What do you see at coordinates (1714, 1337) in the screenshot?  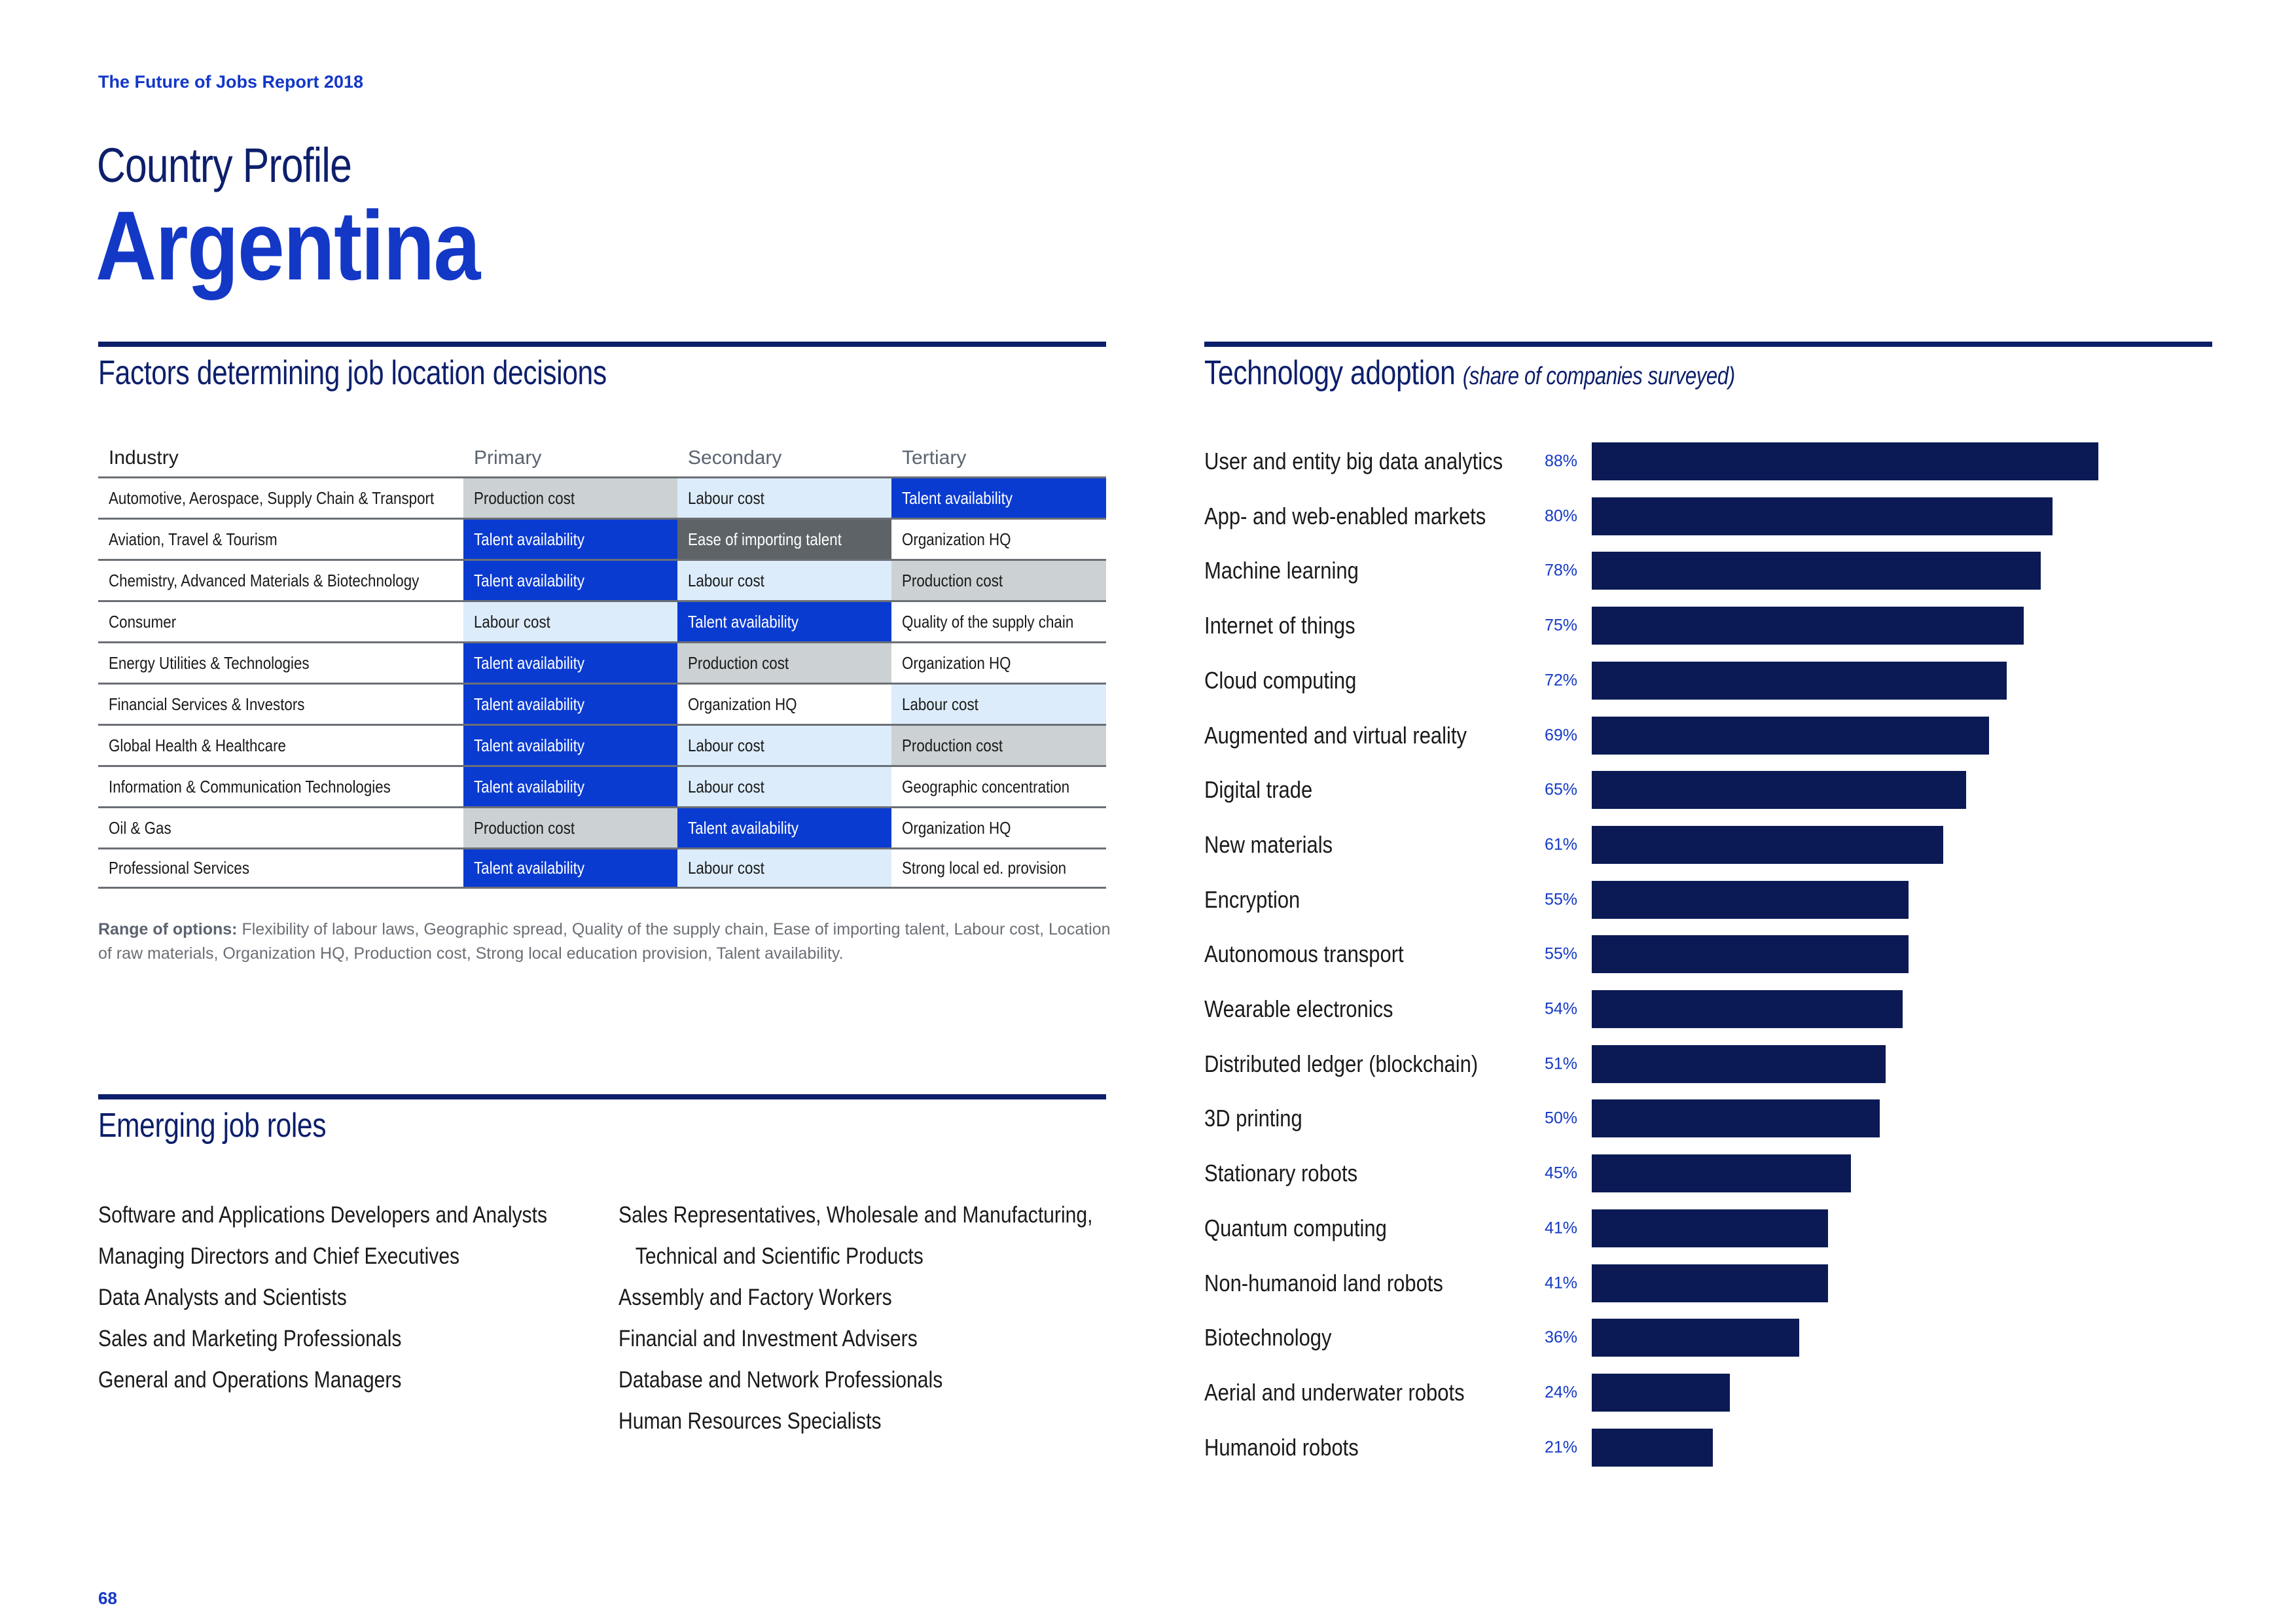 I see `chart-row: Biotechnology 36%` at bounding box center [1714, 1337].